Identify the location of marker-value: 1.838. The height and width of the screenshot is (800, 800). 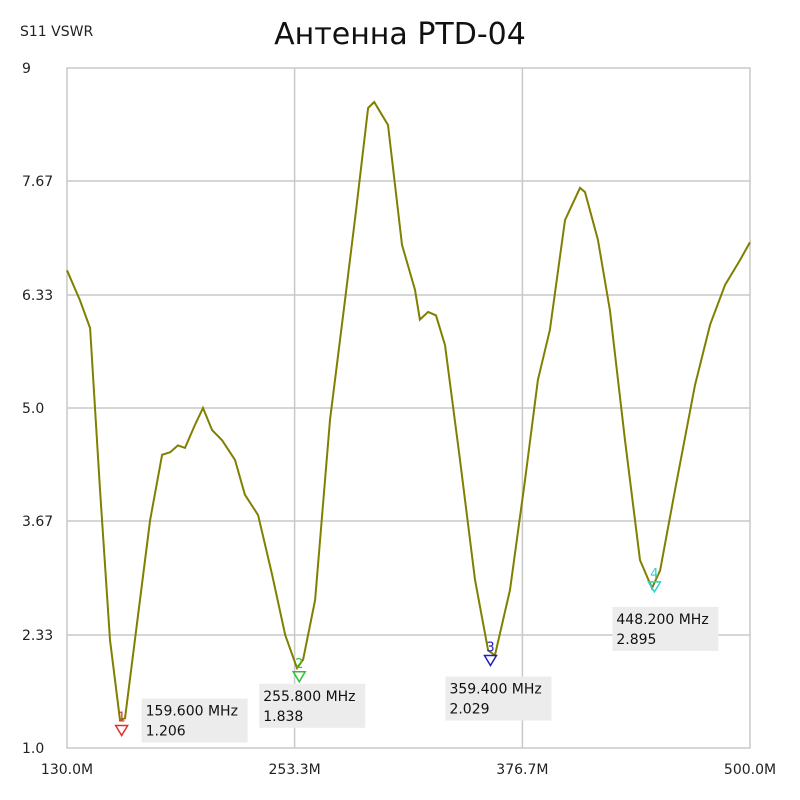
(283, 717).